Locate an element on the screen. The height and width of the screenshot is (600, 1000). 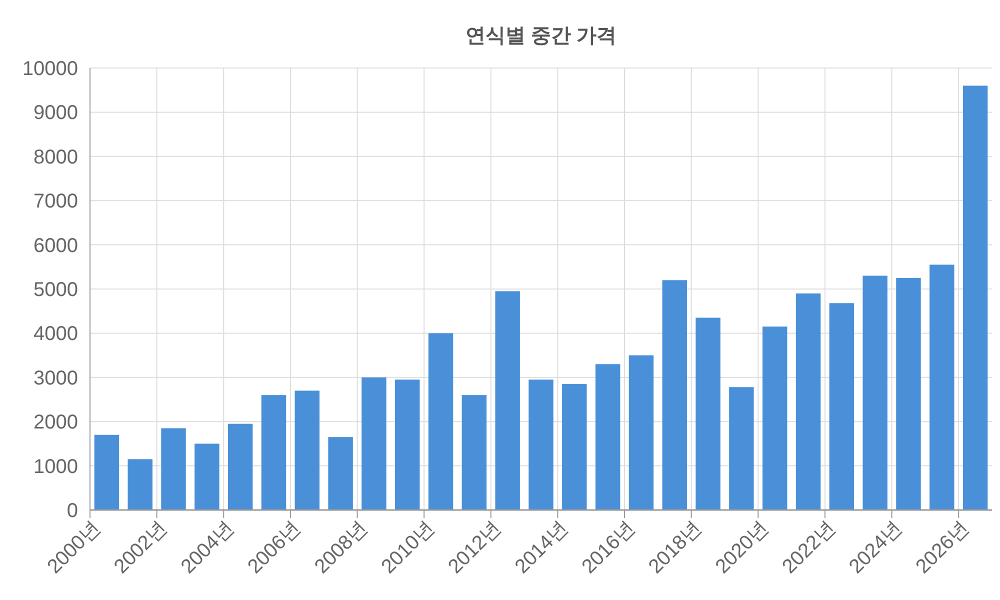
y-tick-label: 8000 is located at coordinates (56, 157).